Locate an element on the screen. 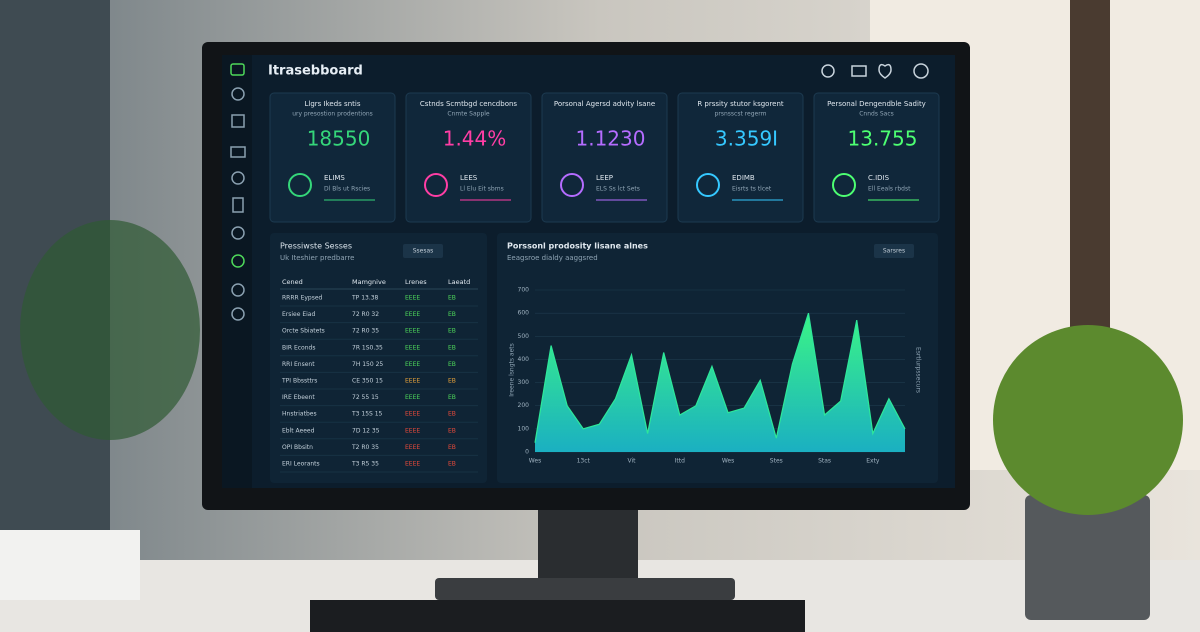 This screenshot has width=1200, height=632. y-tick-label: 0 is located at coordinates (527, 452).